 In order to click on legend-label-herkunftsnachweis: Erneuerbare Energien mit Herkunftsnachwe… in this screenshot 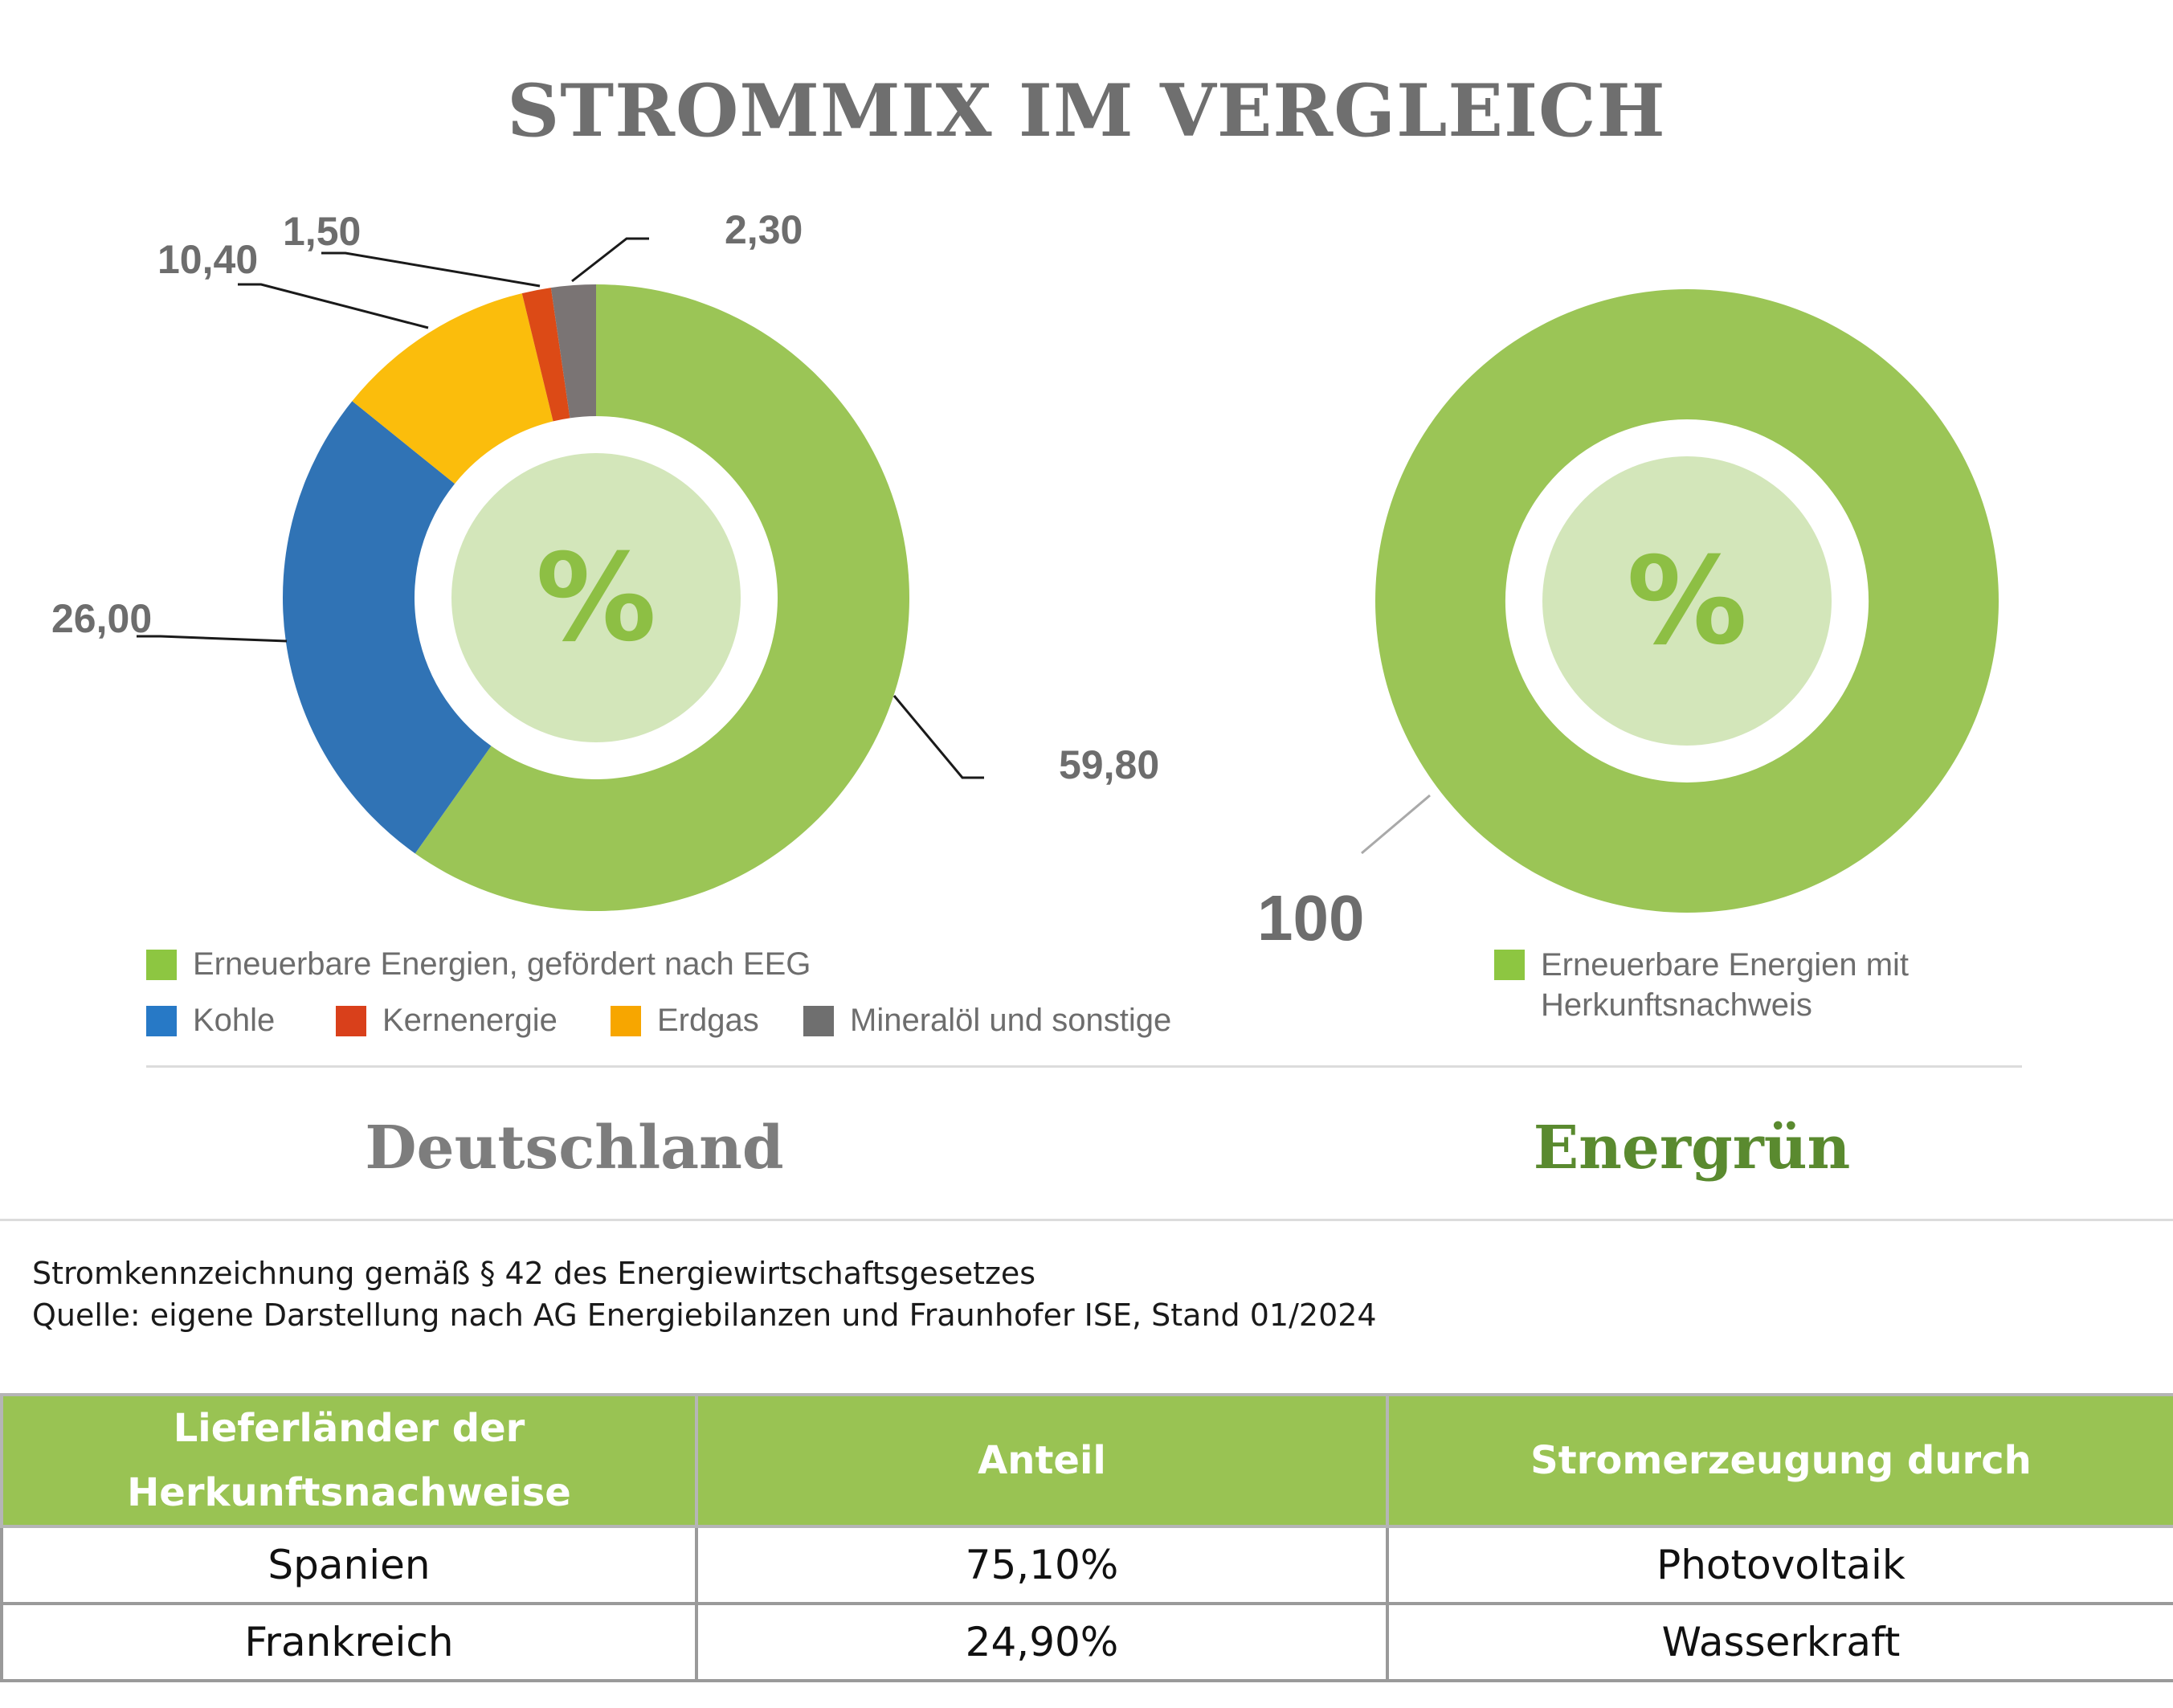, I will do `click(1750, 985)`.